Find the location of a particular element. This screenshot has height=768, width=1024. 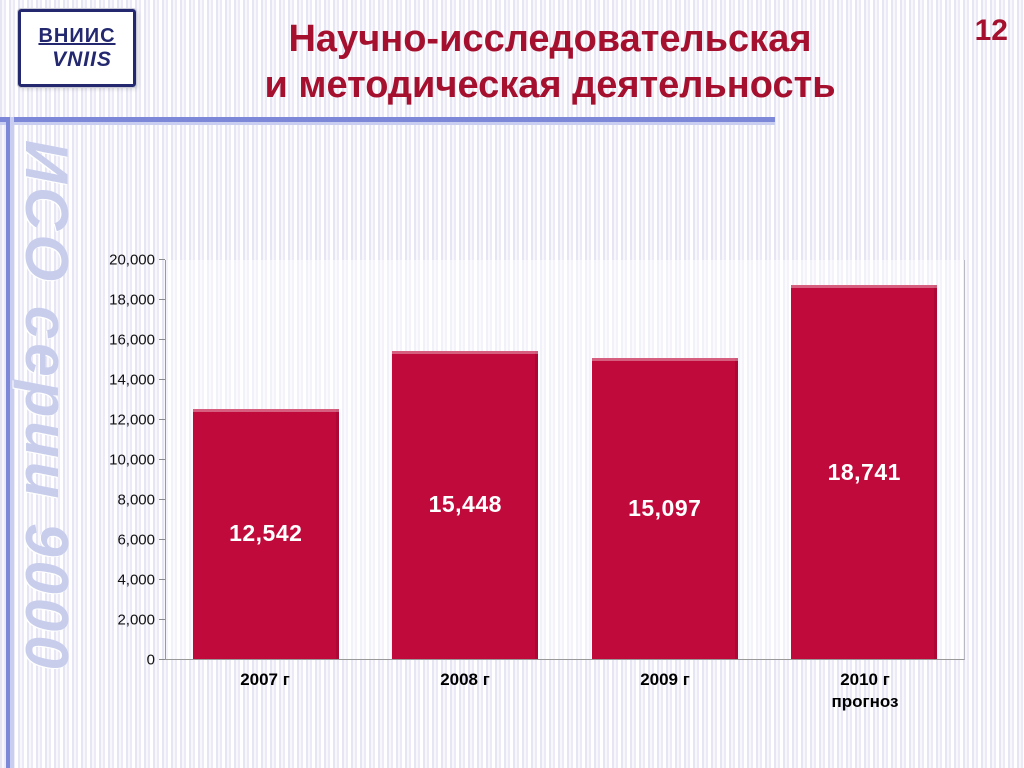

x-axis-label: 2007 г is located at coordinates (265, 679).